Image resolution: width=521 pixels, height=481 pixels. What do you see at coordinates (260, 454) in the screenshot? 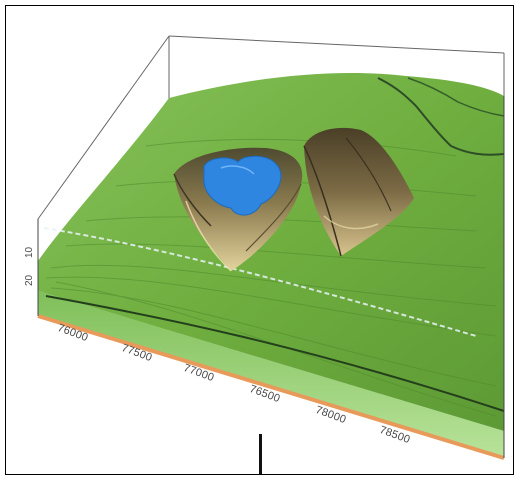
I see `vertical-marker-line` at bounding box center [260, 454].